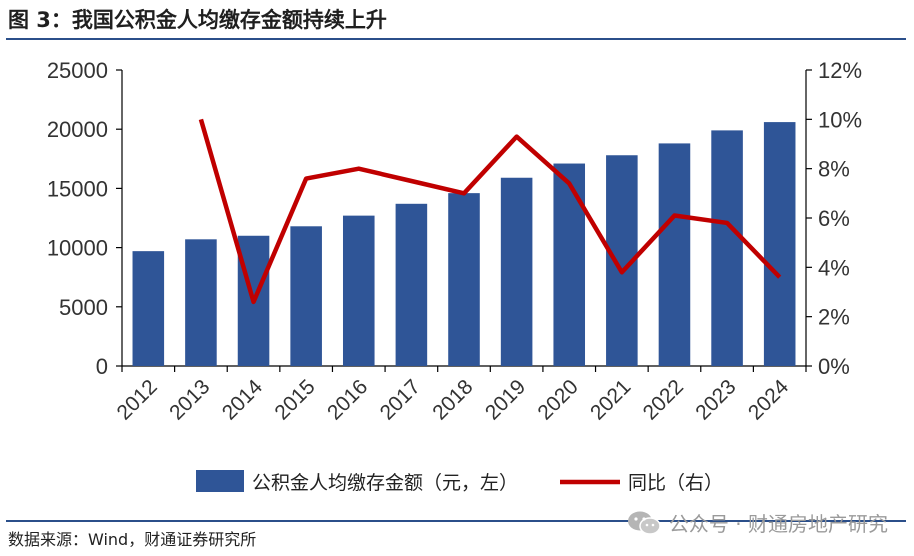 Image resolution: width=914 pixels, height=556 pixels. I want to click on x-tick-label: 2017, so click(400, 399).